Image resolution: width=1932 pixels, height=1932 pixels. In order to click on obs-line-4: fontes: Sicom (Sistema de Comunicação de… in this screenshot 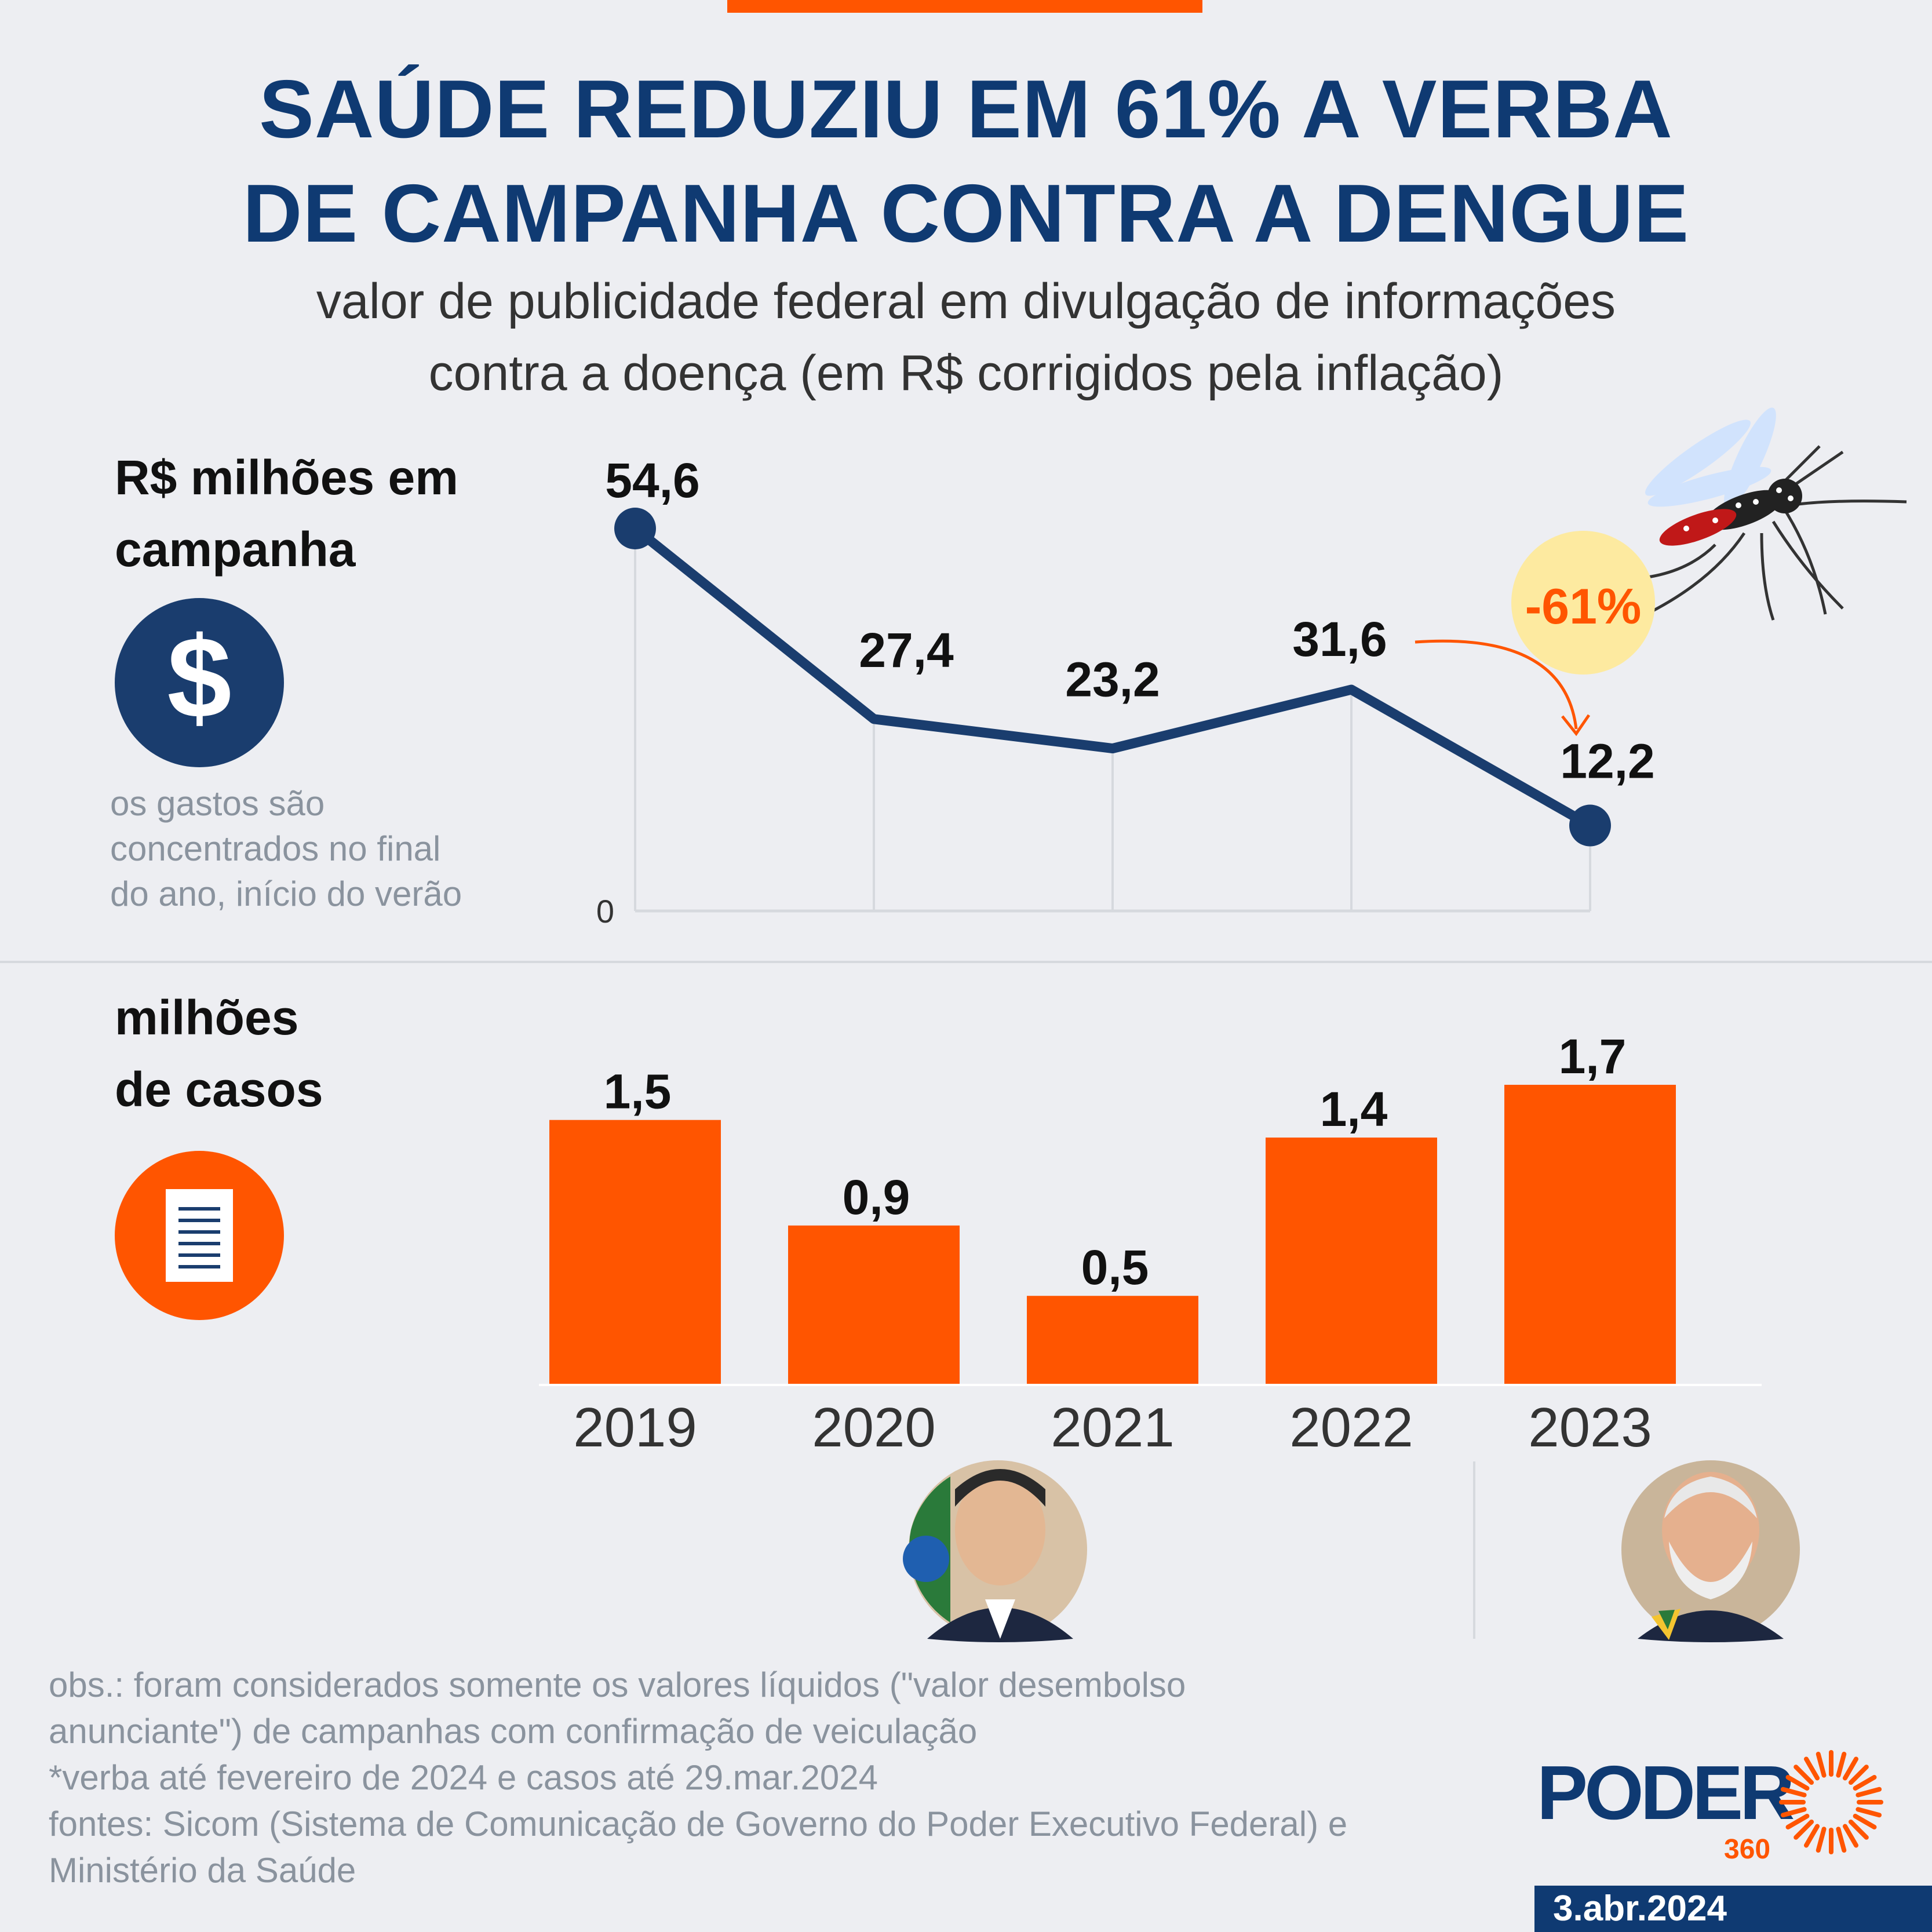, I will do `click(698, 1824)`.